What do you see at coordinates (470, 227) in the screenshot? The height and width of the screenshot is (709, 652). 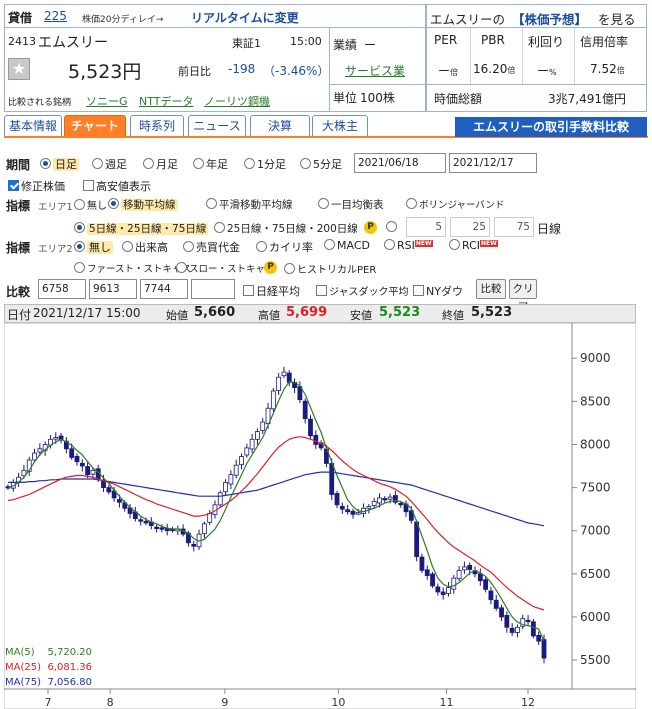 I see `ma-custom-2: 25` at bounding box center [470, 227].